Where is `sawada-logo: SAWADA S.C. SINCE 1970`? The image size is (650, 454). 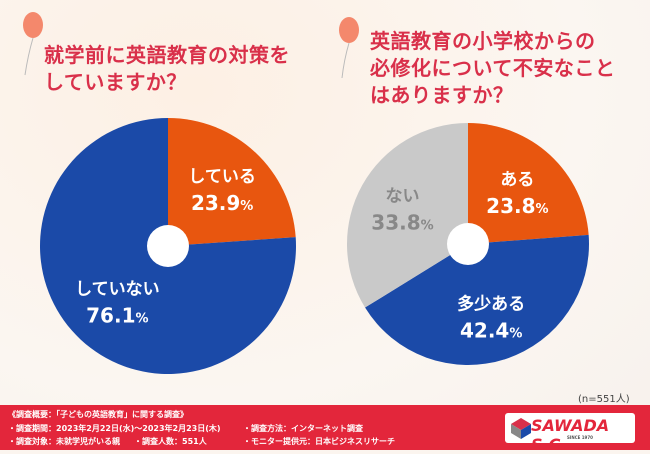 sawada-logo: SAWADA S.C. SINCE 1970 is located at coordinates (570, 433).